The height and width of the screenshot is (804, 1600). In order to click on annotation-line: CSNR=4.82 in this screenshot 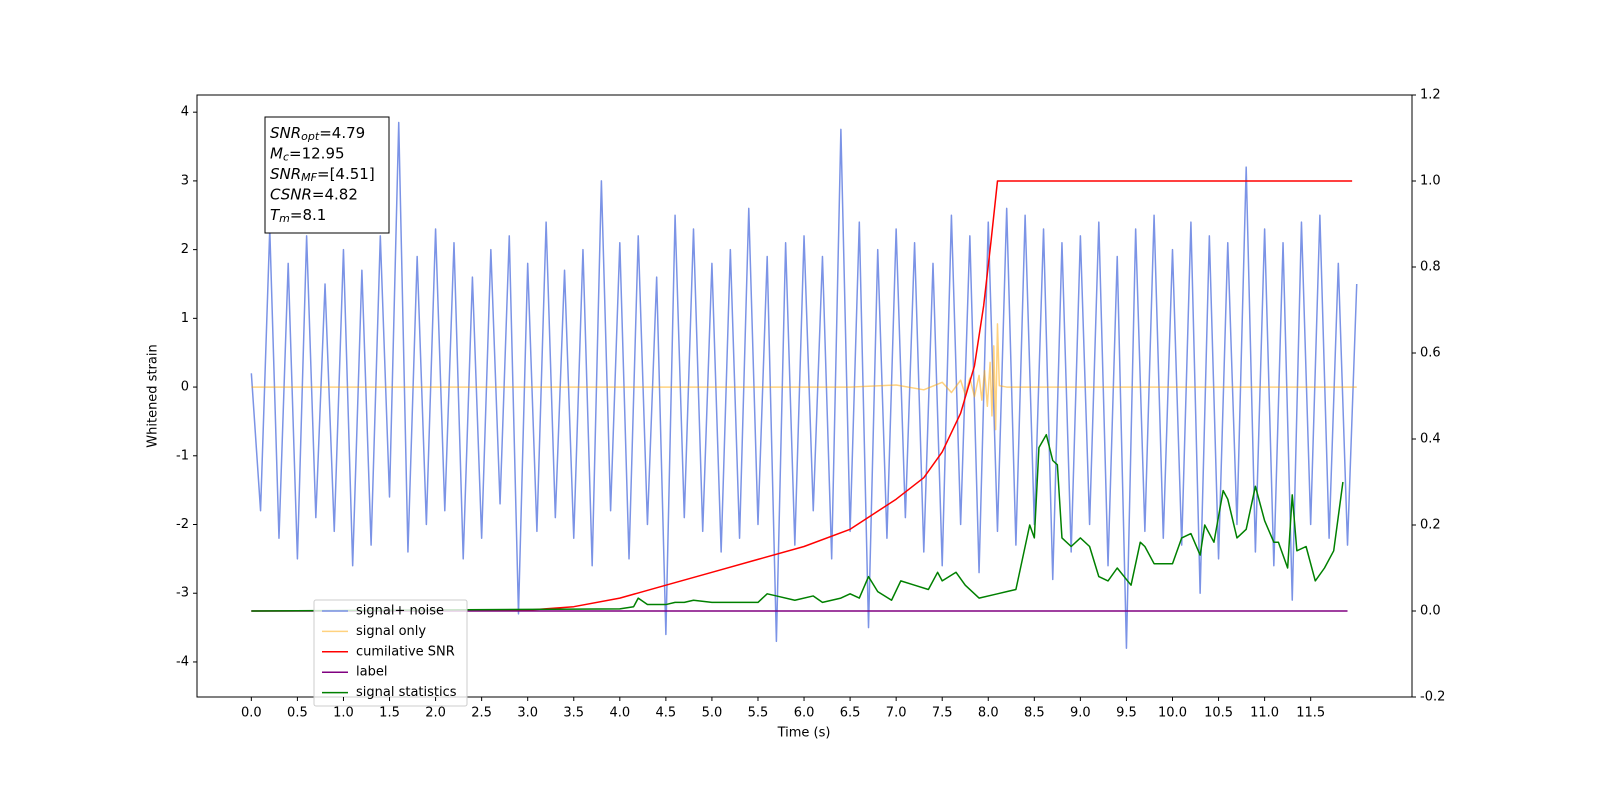, I will do `click(314, 194)`.